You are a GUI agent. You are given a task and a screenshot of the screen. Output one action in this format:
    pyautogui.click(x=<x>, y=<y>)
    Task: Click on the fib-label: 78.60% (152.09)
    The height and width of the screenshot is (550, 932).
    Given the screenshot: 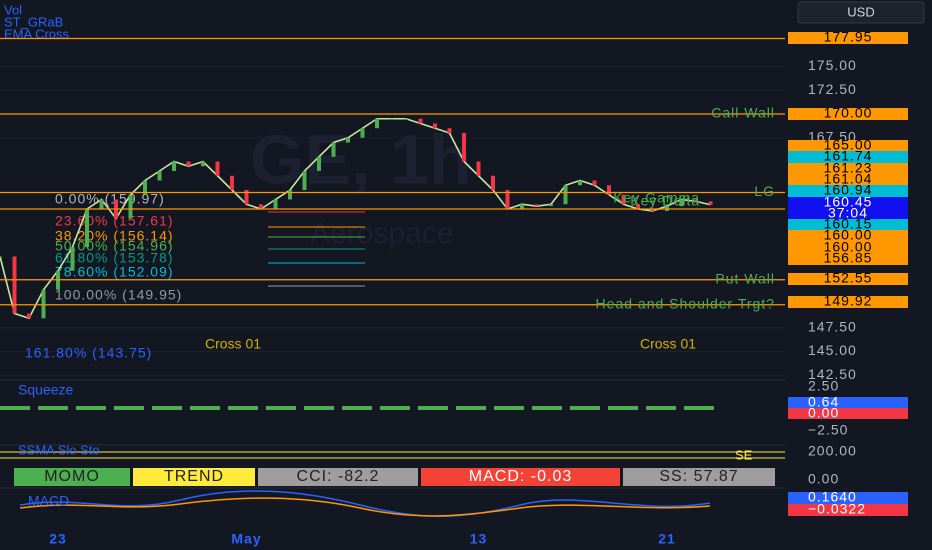 What is the action you would take?
    pyautogui.click(x=114, y=272)
    